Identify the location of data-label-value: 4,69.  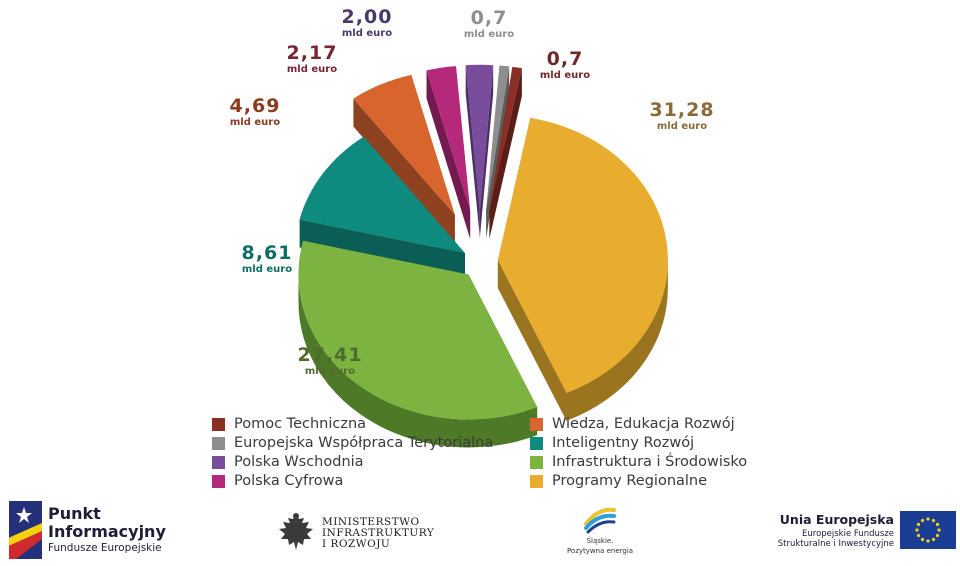
(255, 106).